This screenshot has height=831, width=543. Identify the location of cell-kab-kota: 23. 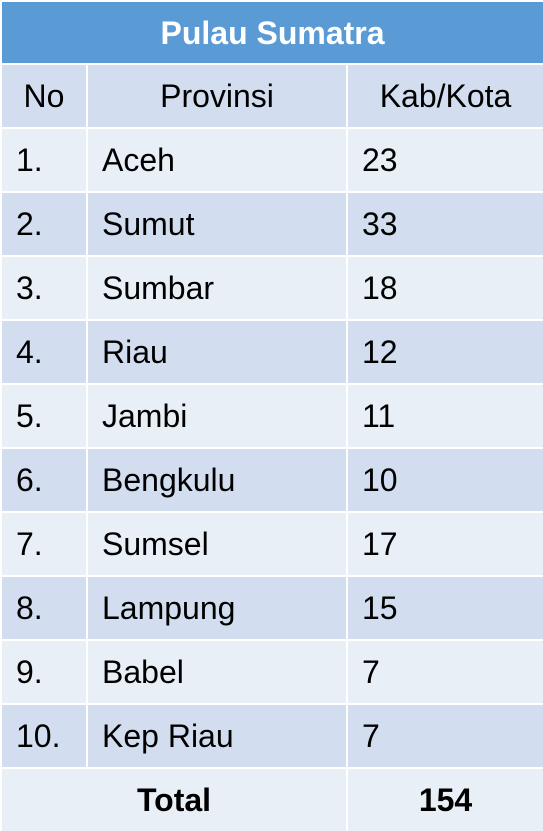
(444, 160).